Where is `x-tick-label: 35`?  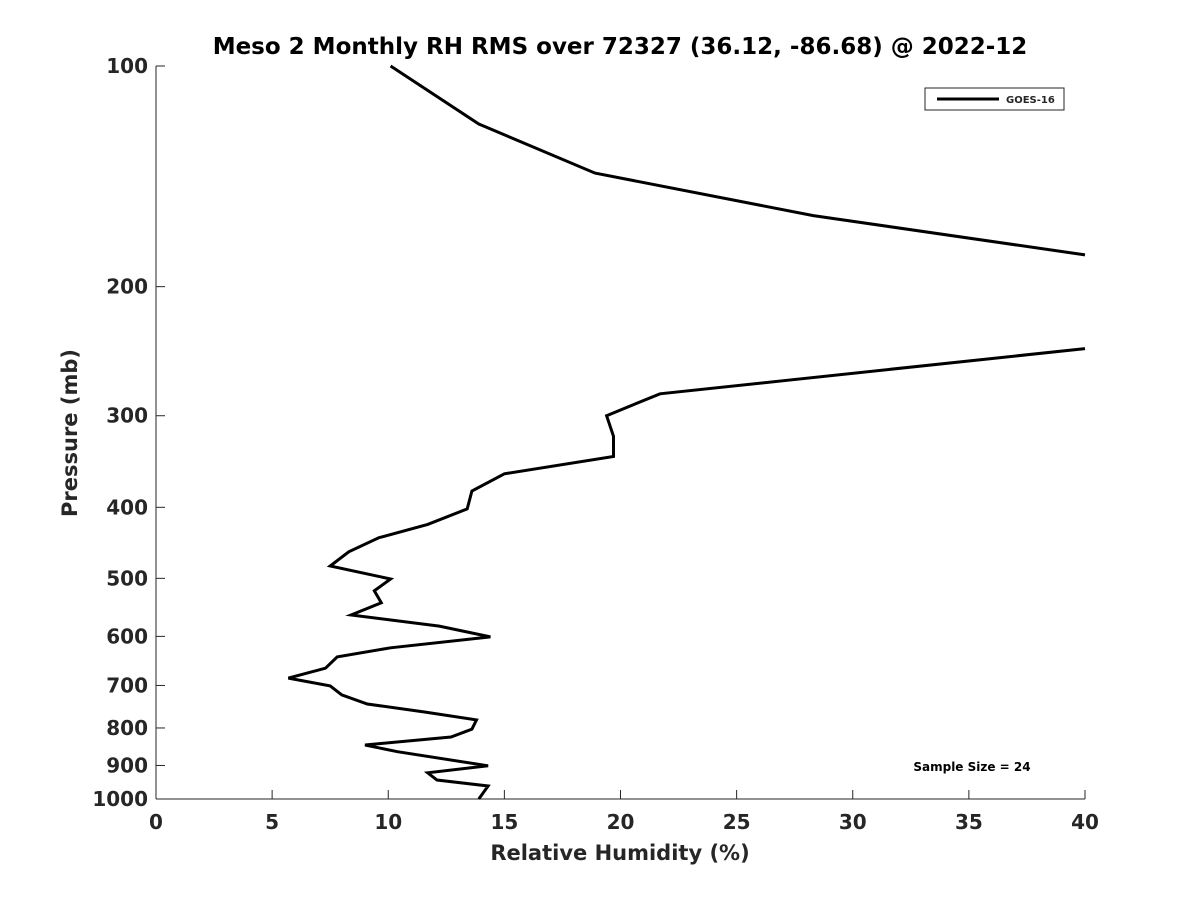
x-tick-label: 35 is located at coordinates (969, 822).